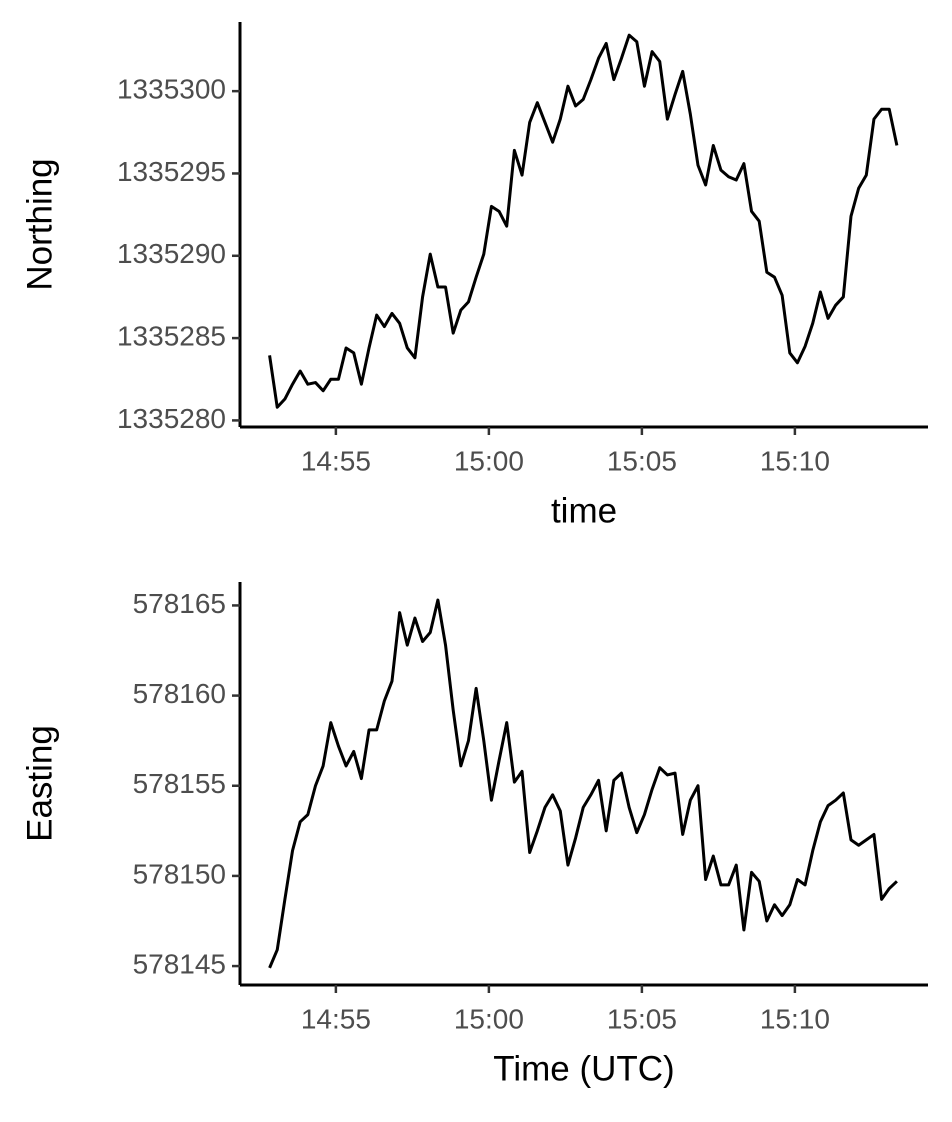 The width and height of the screenshot is (952, 1122). I want to click on y-tick-label: 578150, so click(179, 873).